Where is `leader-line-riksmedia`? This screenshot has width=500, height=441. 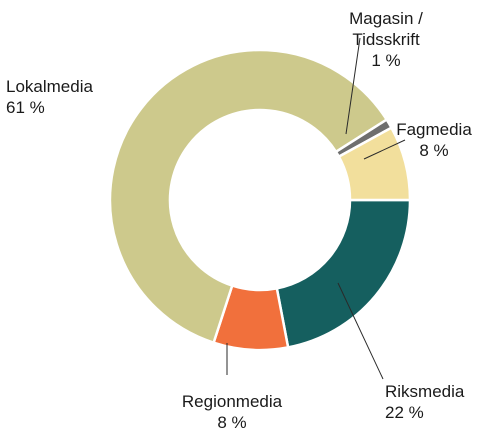 leader-line-riksmedia is located at coordinates (360, 331).